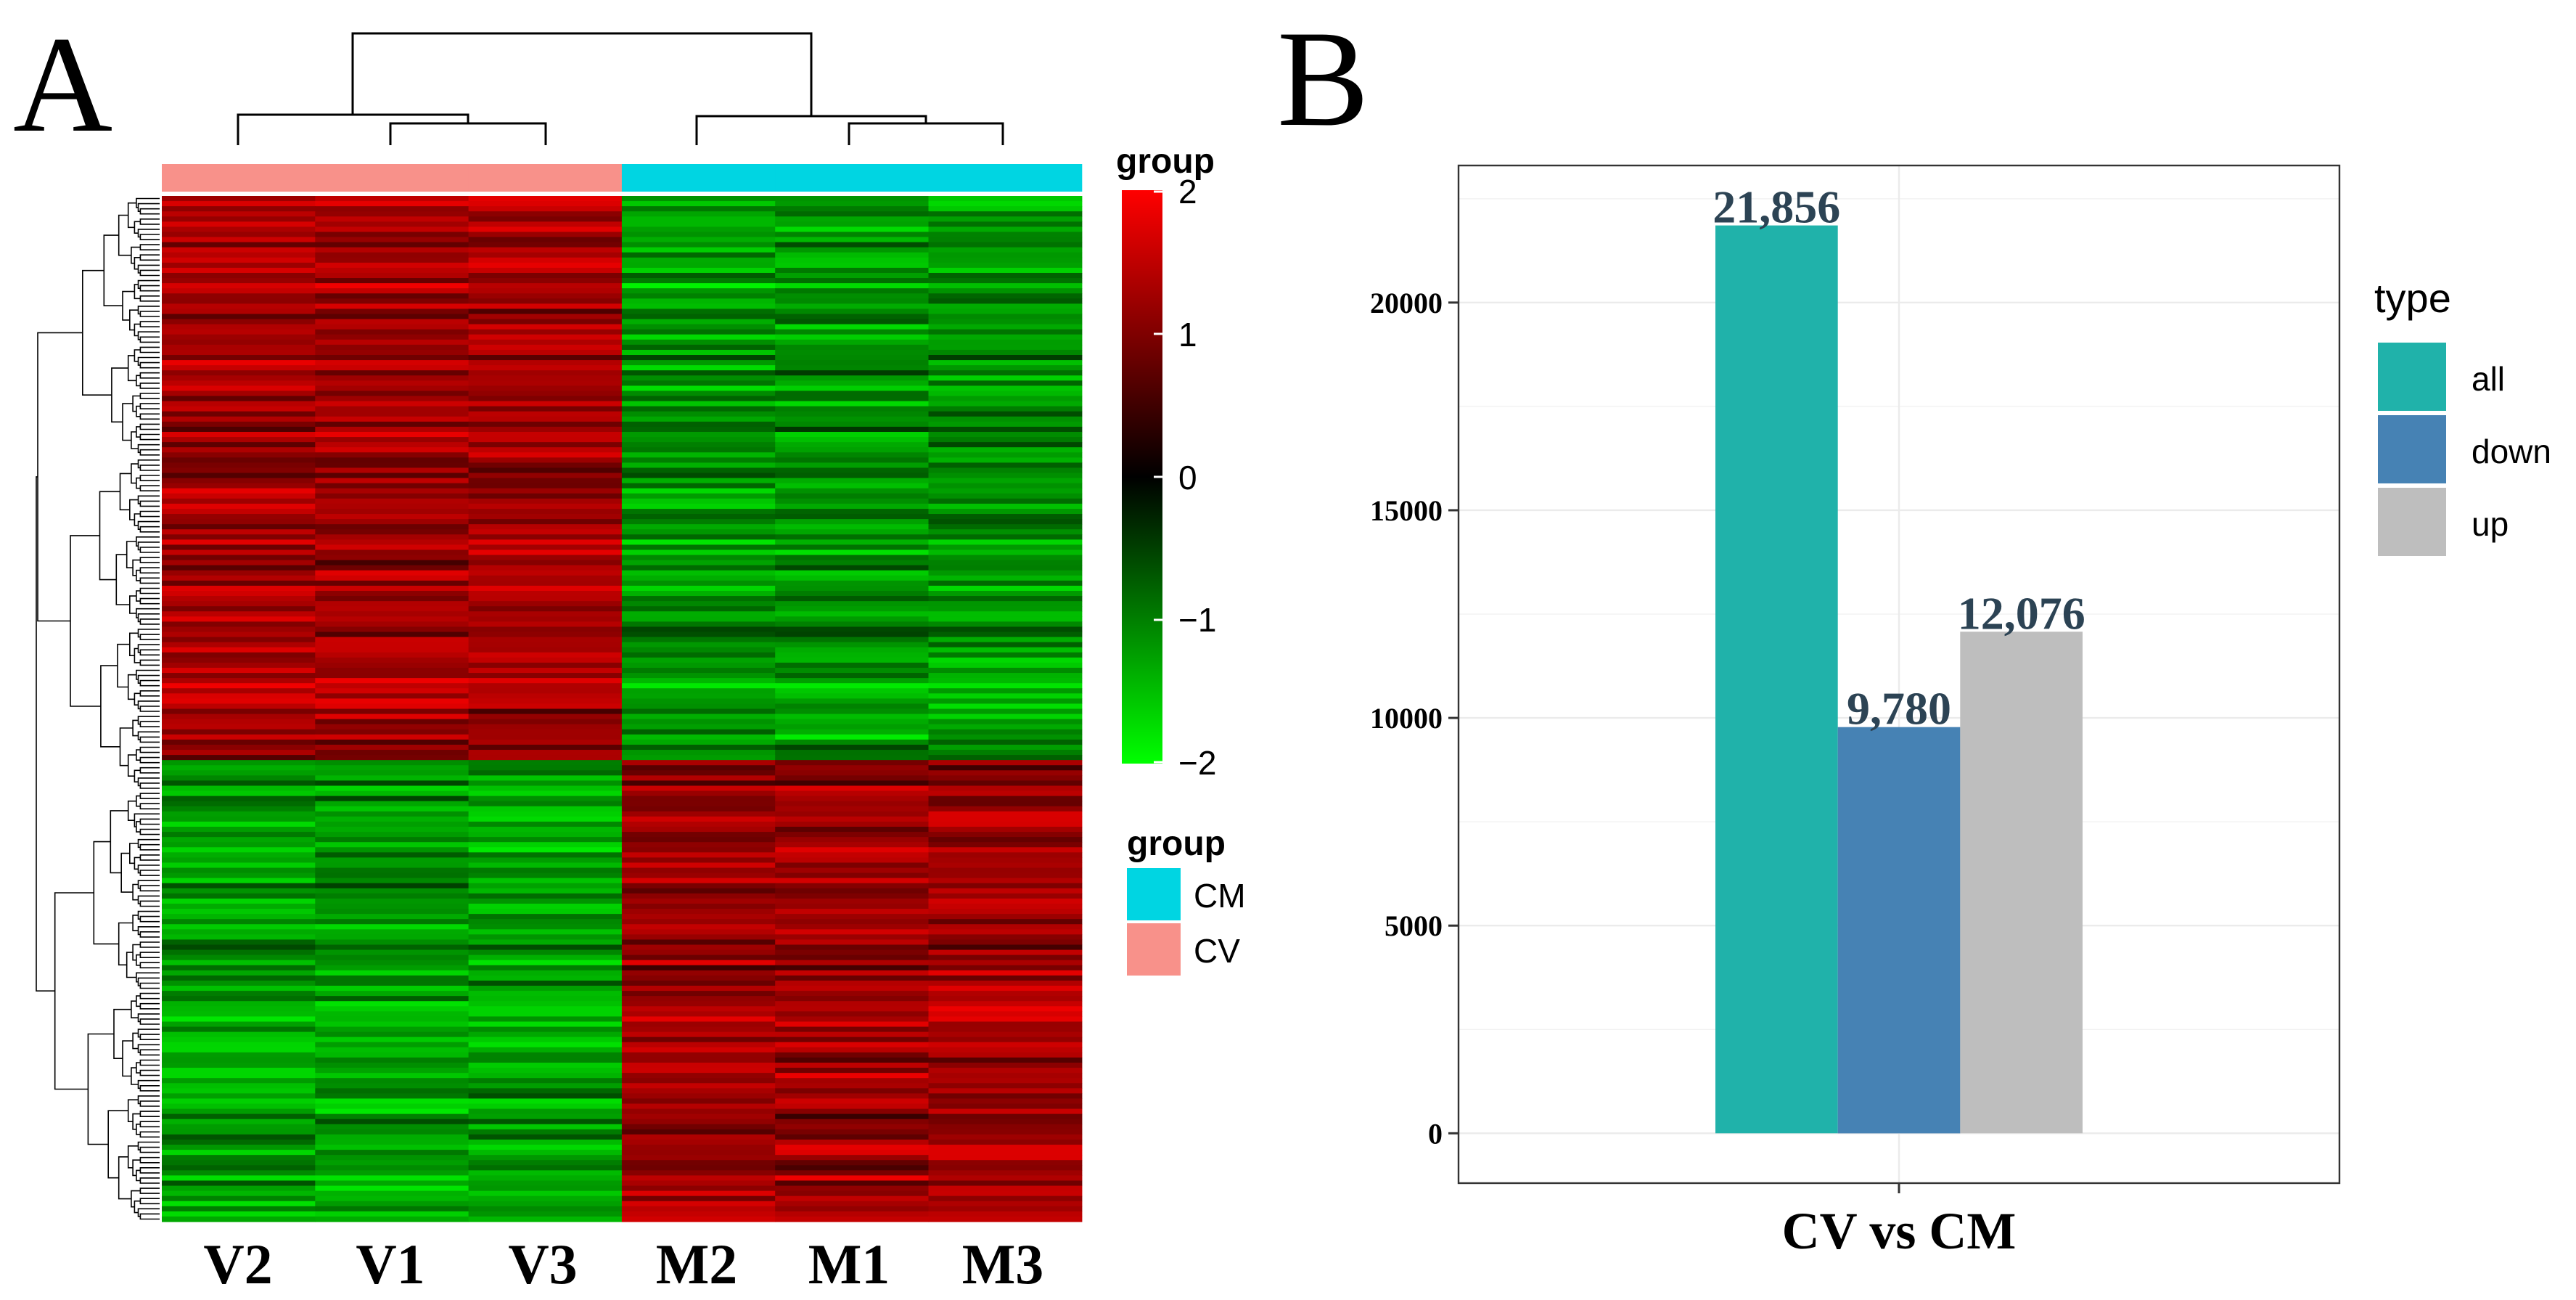 Image resolution: width=2576 pixels, height=1300 pixels. Describe the element at coordinates (1197, 620) in the screenshot. I see `colorbar-tick-label-neg1: −1` at that location.